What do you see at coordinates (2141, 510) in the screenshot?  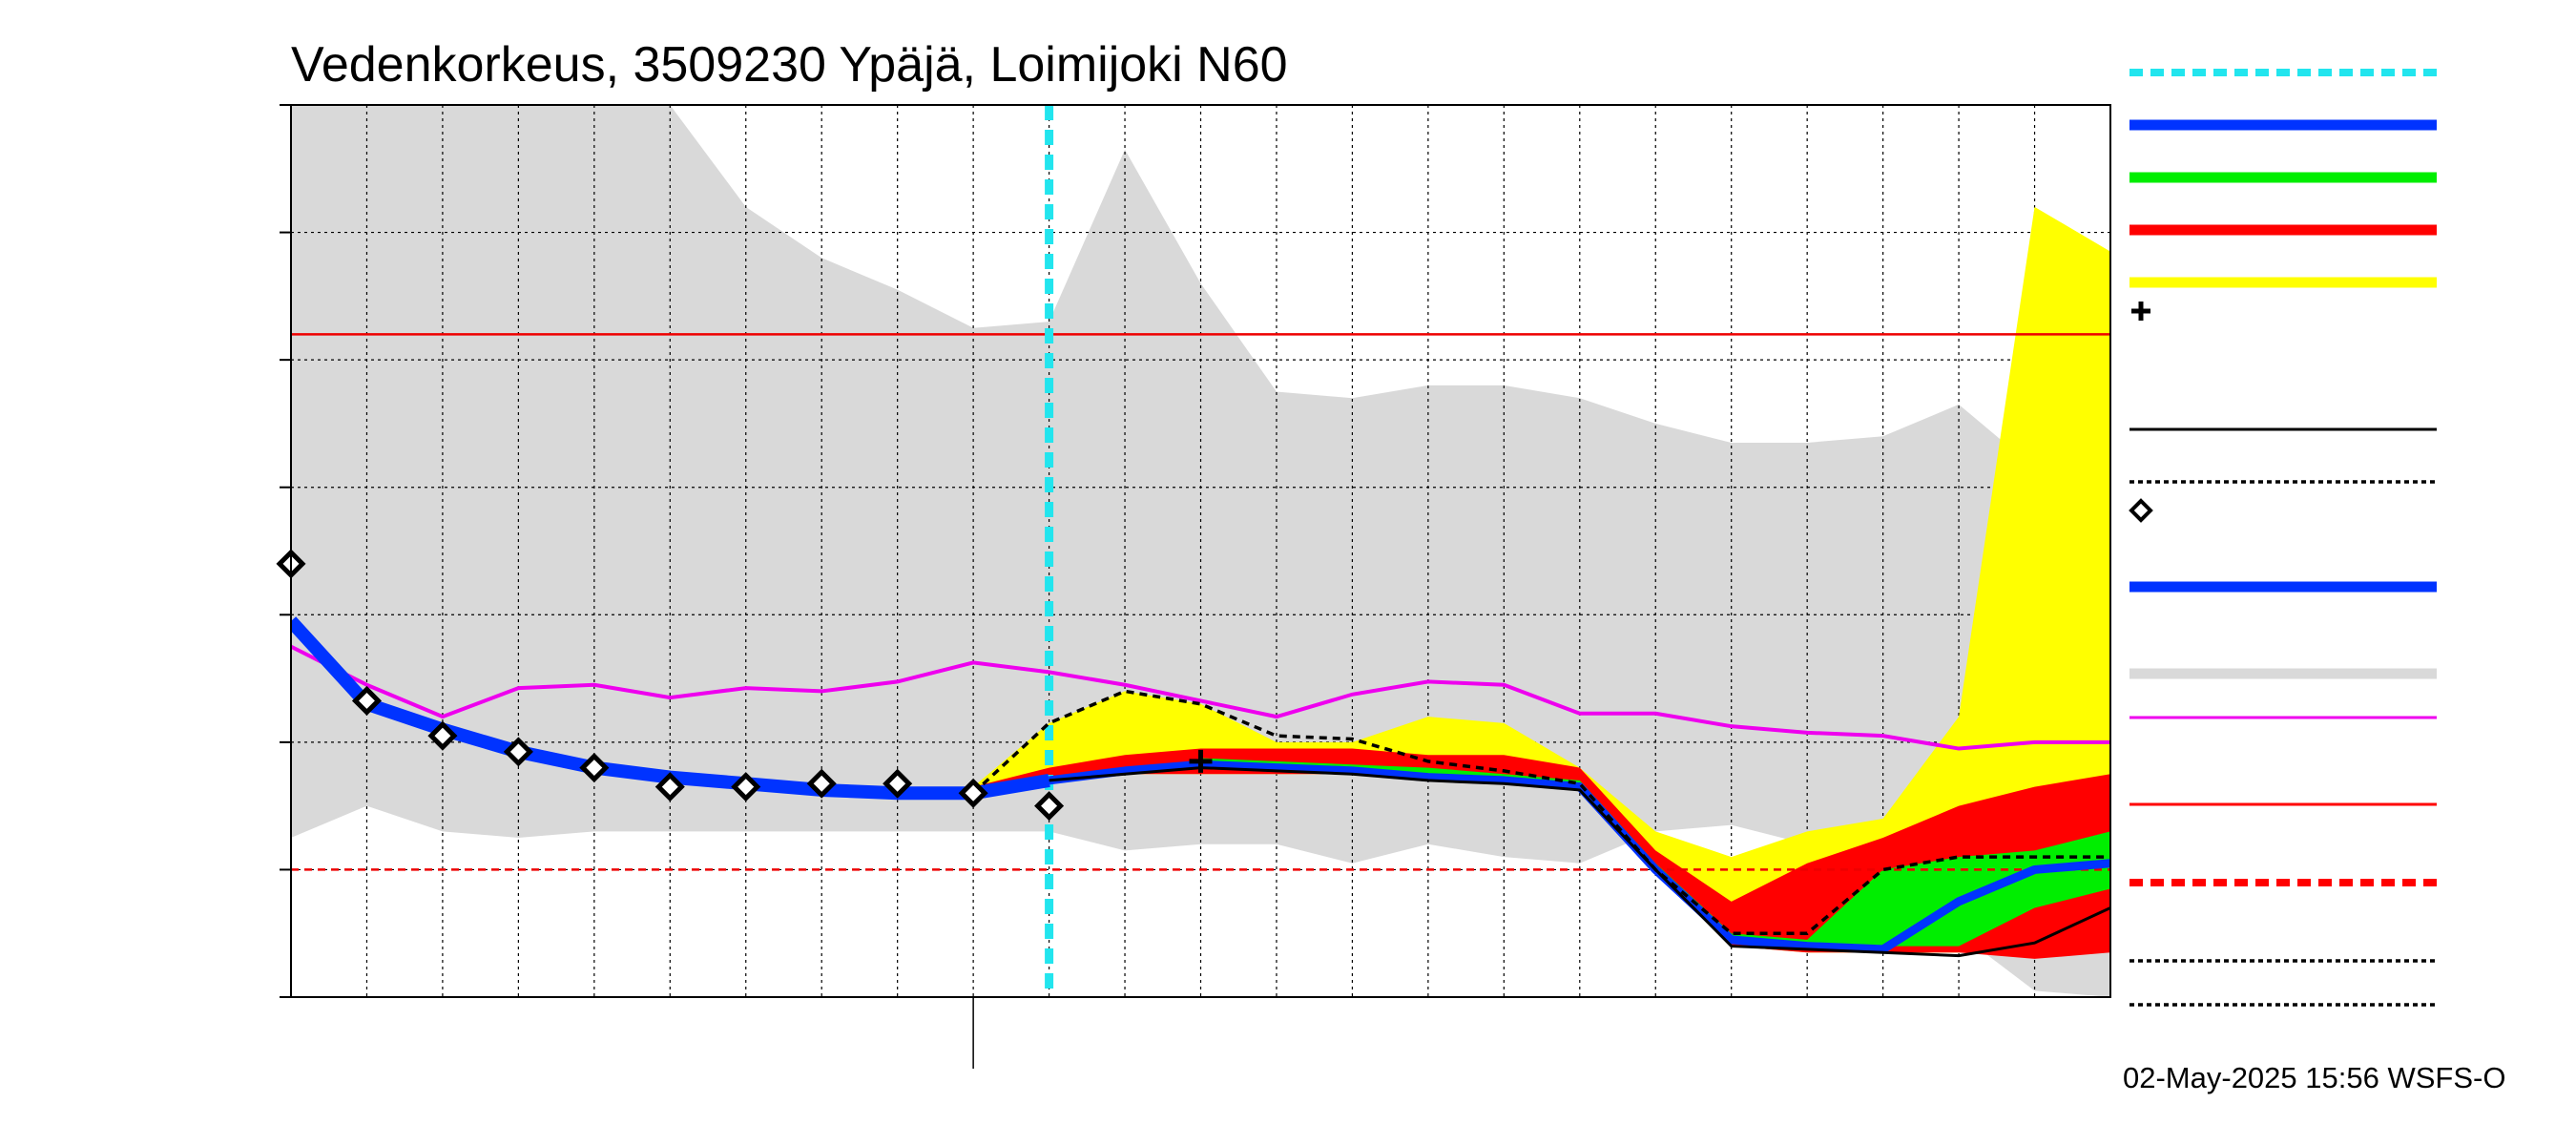 I see `legend-swatch-diamond` at bounding box center [2141, 510].